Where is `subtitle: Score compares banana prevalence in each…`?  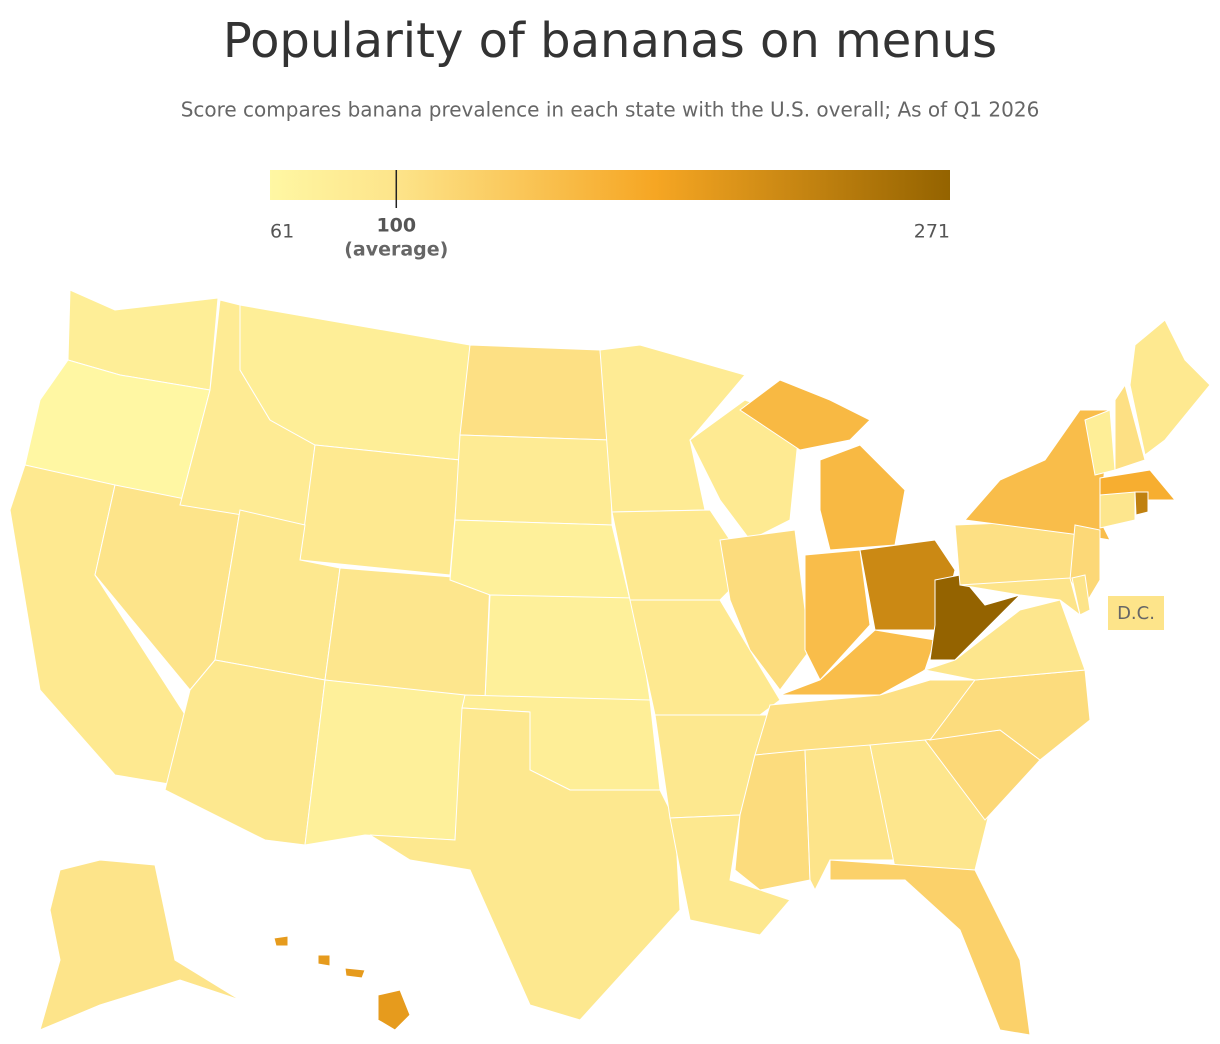
subtitle: Score compares banana prevalence in each… is located at coordinates (610, 110).